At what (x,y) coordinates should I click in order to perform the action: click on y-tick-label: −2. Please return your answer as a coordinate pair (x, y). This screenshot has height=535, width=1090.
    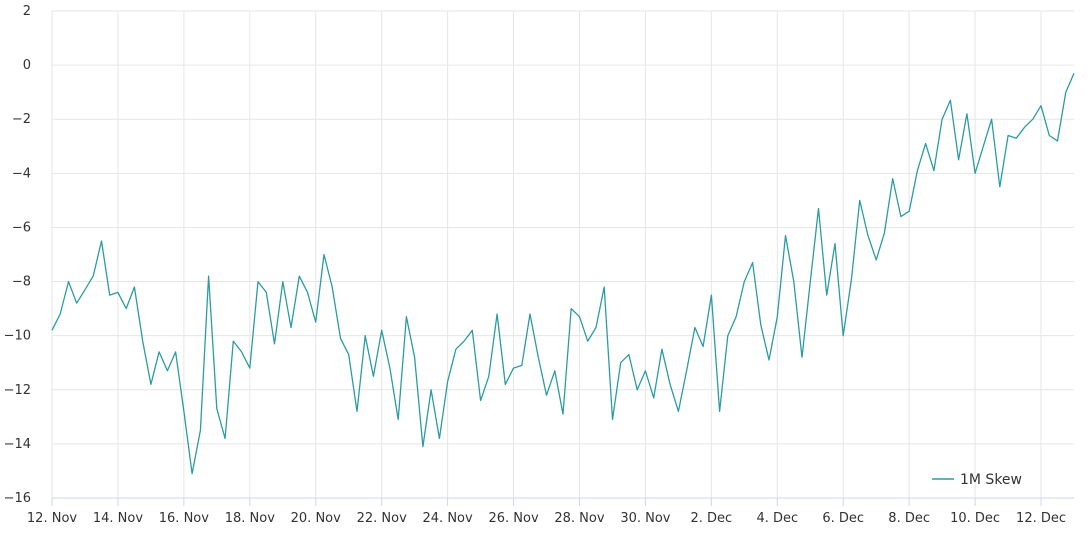
    Looking at the image, I should click on (21, 119).